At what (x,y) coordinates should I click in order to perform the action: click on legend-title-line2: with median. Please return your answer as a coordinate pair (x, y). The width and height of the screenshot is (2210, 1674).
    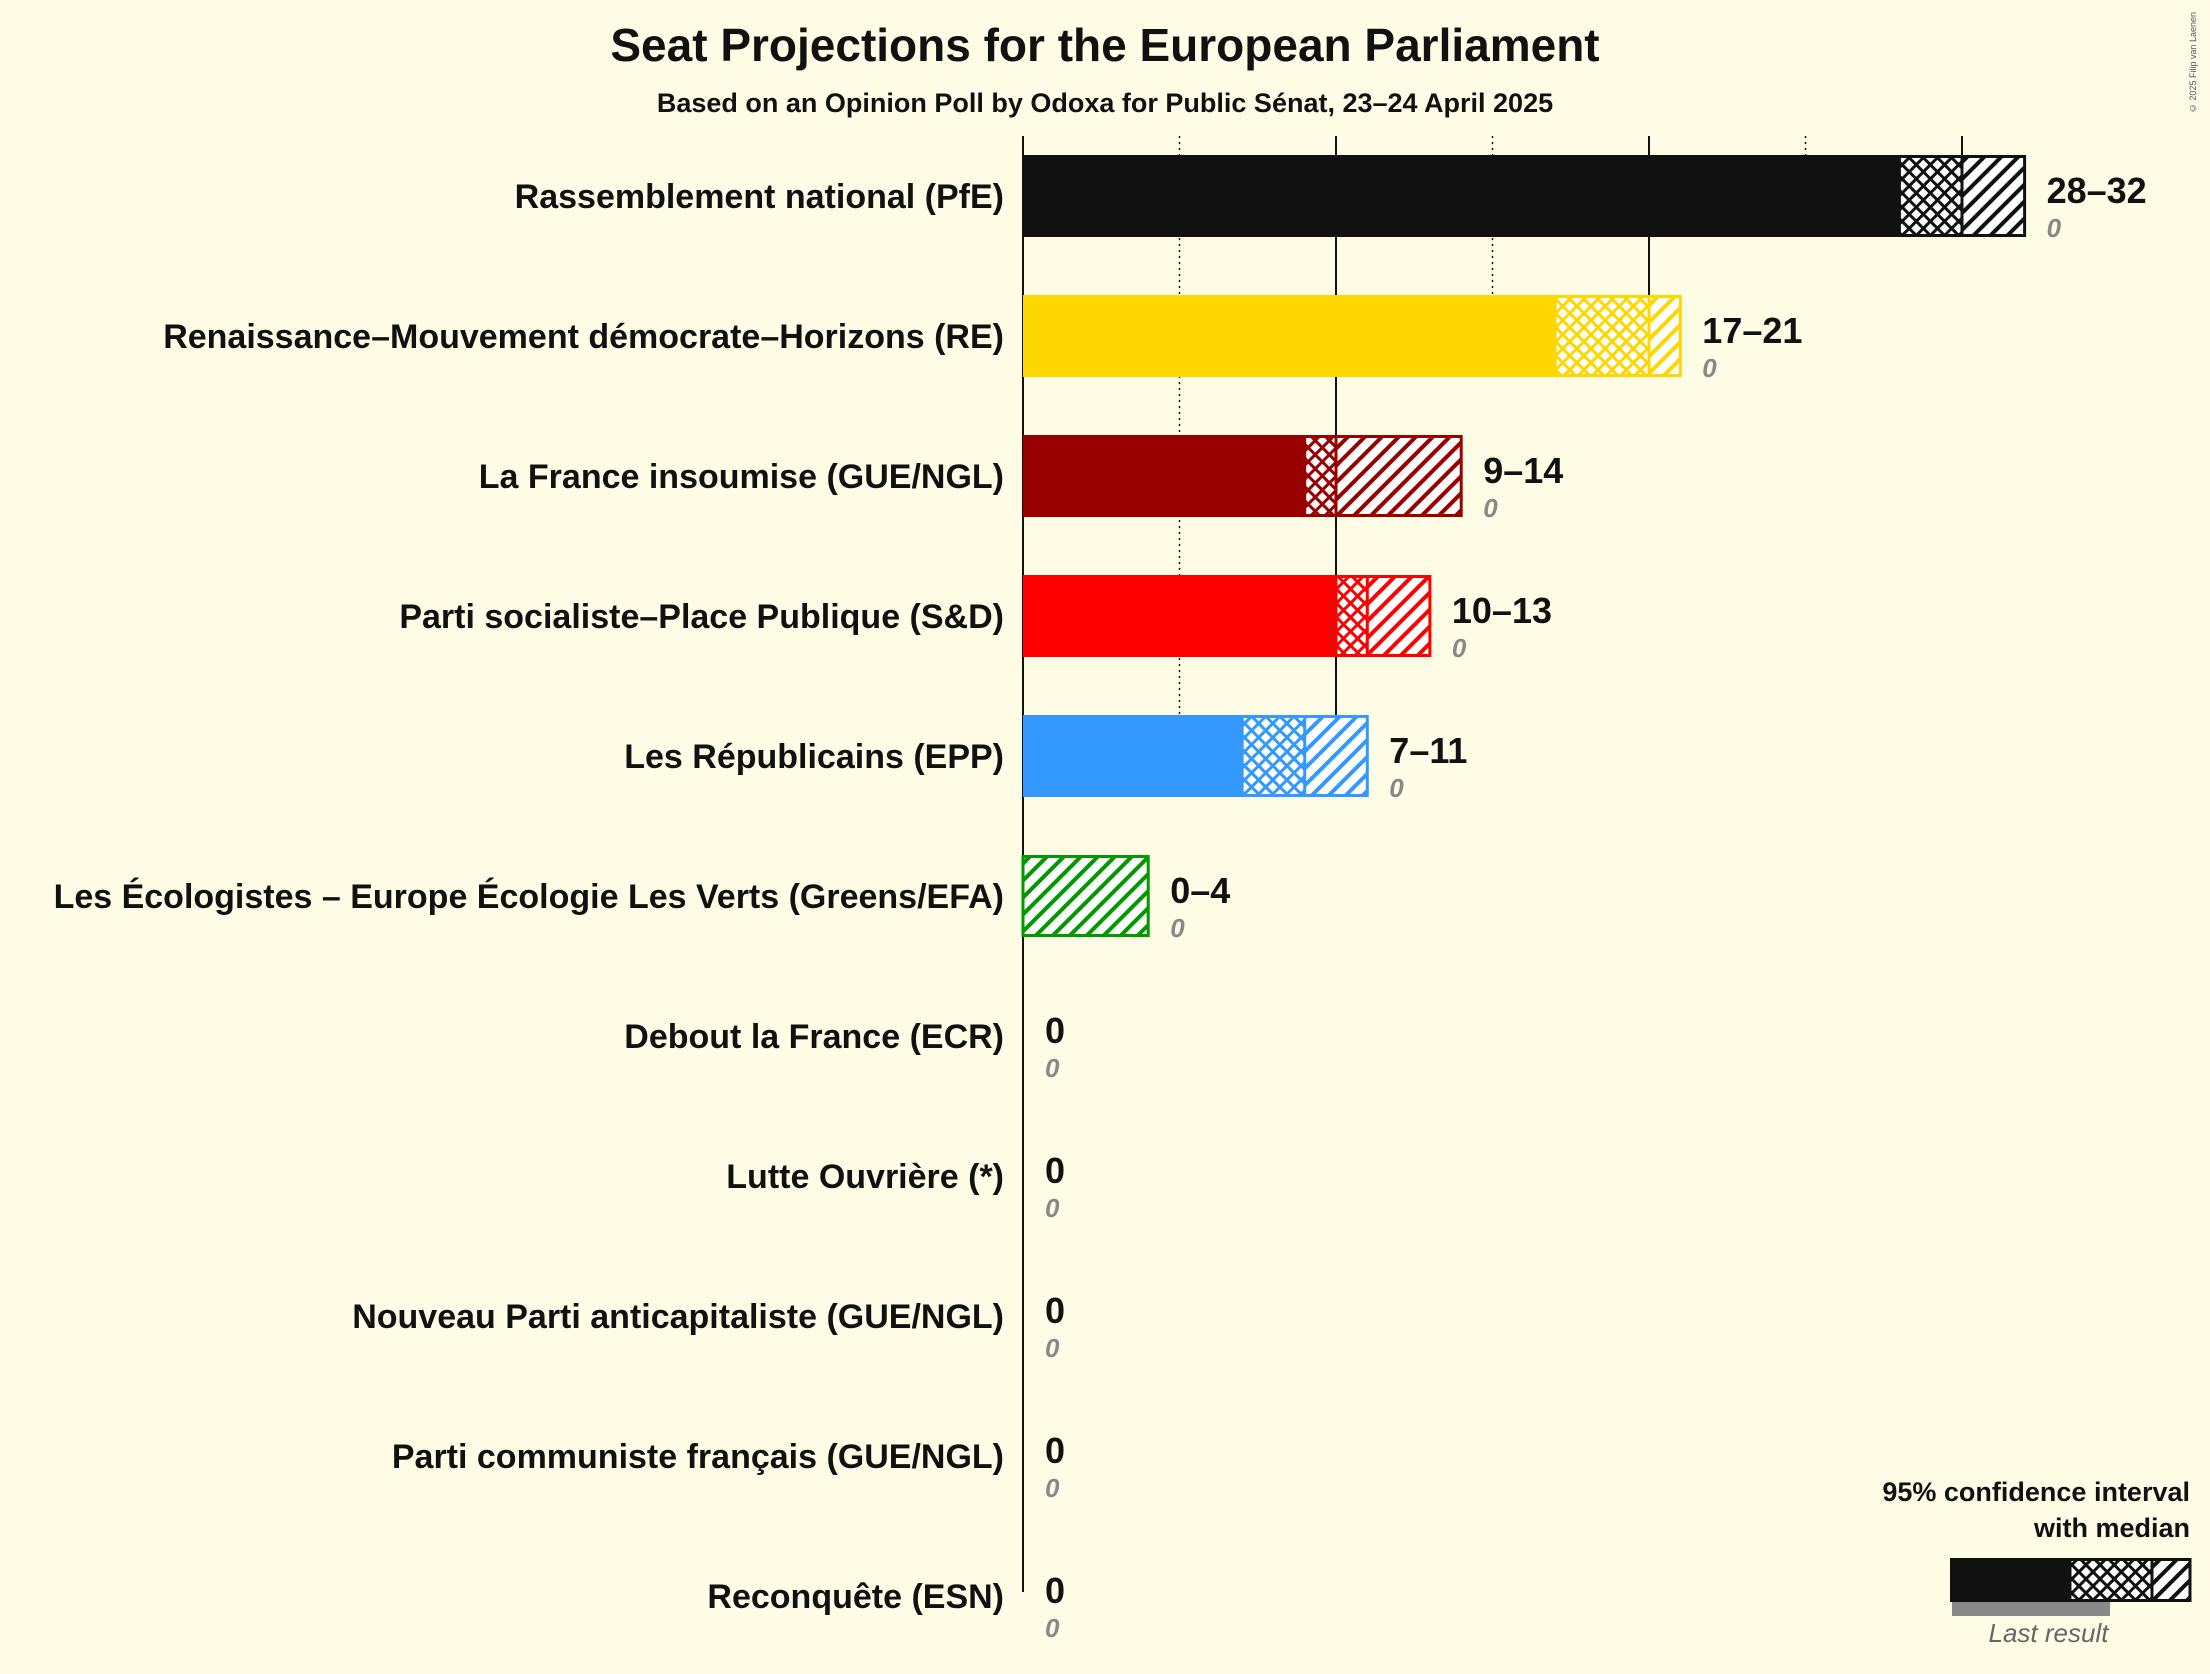
    Looking at the image, I should click on (2111, 1528).